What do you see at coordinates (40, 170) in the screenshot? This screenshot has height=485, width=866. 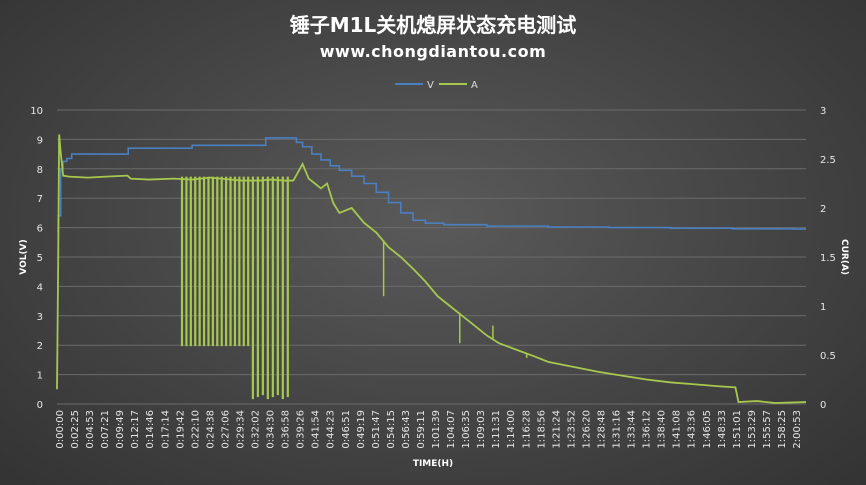 I see `left-tick-label: 8` at bounding box center [40, 170].